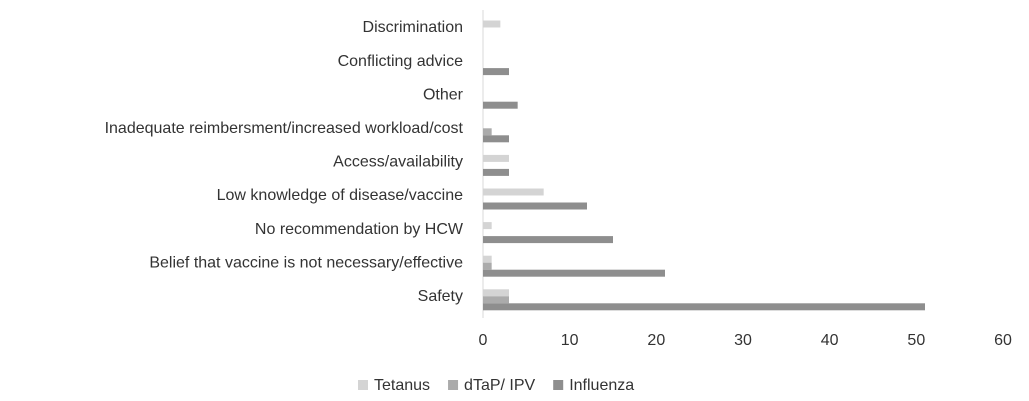 The height and width of the screenshot is (401, 1029). Describe the element at coordinates (1003, 340) in the screenshot. I see `x-tick-label: 60` at that location.